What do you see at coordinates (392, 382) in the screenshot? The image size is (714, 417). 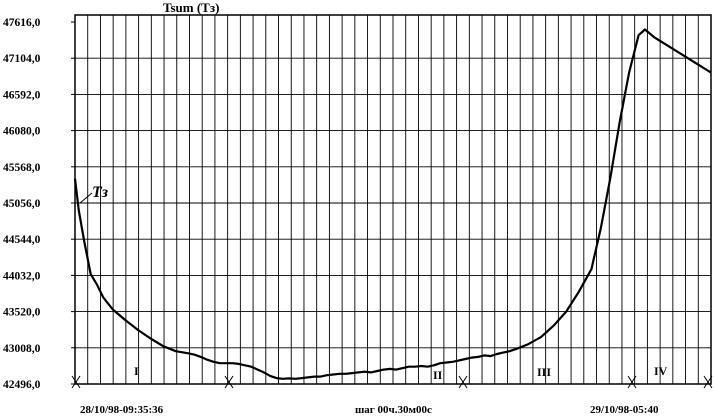 I see `region-markers` at bounding box center [392, 382].